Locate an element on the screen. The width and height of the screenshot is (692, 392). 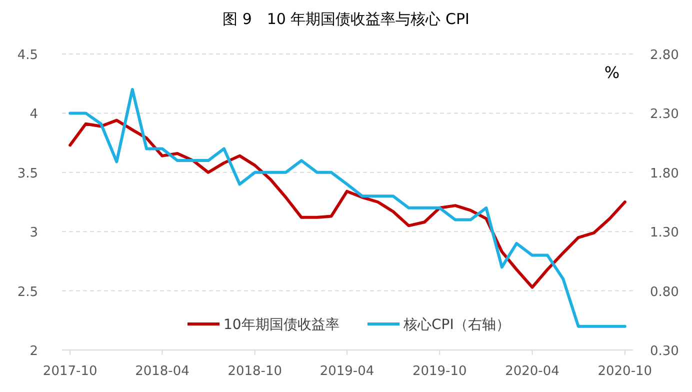
y-tick-label: 2 is located at coordinates (34, 351).